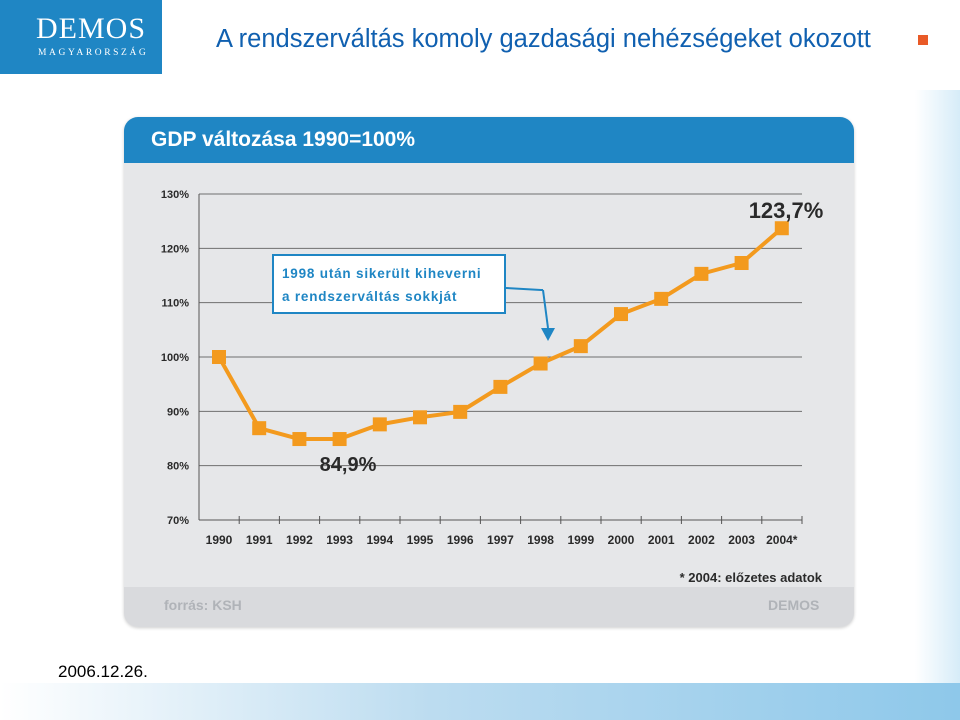  Describe the element at coordinates (283, 139) in the screenshot. I see `chart-title: GDP változása 1990=100%` at that location.